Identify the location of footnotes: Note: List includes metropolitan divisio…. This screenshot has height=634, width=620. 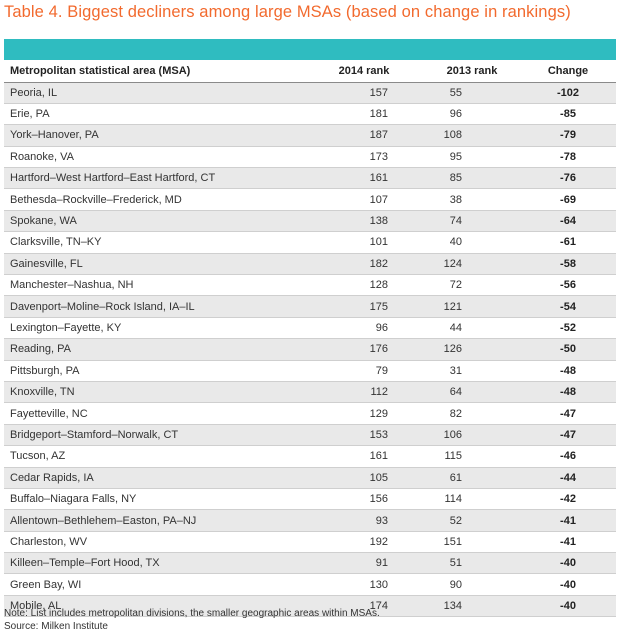
(192, 620).